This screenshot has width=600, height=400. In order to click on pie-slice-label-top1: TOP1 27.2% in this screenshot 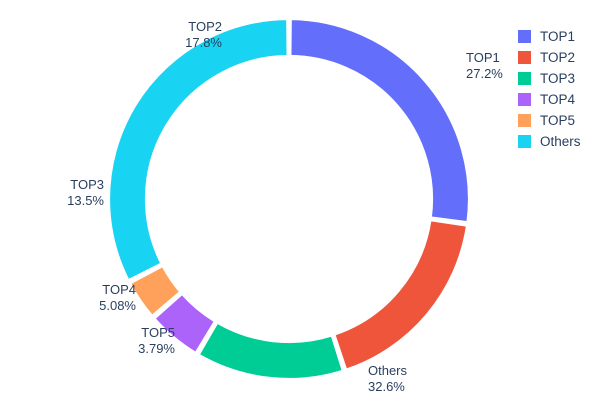, I will do `click(484, 65)`.